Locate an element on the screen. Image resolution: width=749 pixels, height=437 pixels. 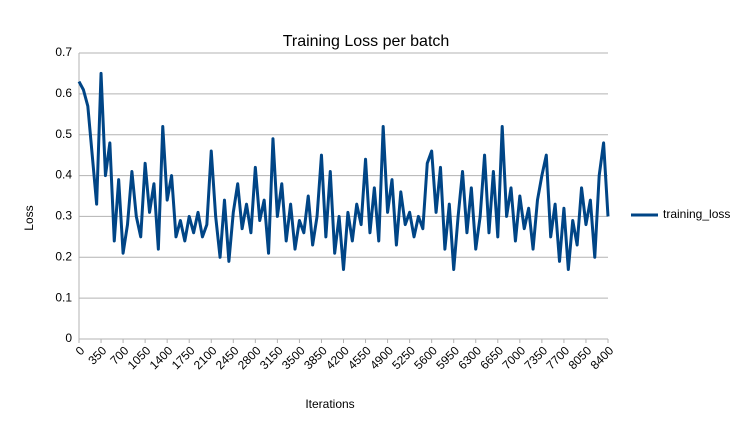
y-tick-label: 0.4 is located at coordinates (63, 175).